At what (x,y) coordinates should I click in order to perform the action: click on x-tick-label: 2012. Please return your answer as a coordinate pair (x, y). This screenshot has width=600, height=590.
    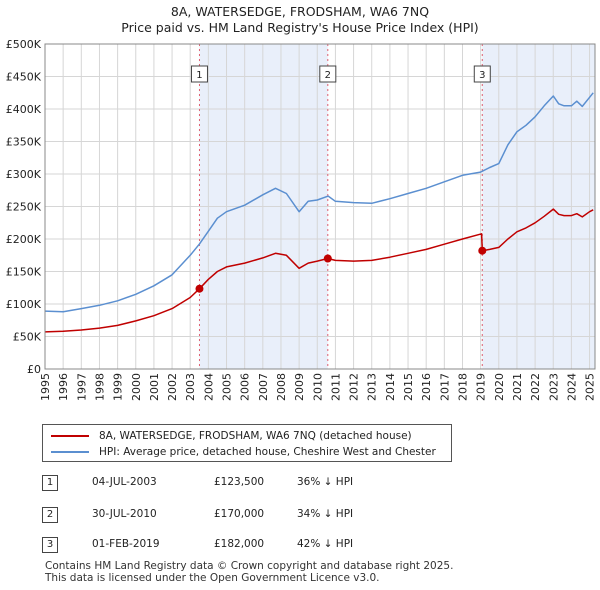
    Looking at the image, I should click on (354, 387).